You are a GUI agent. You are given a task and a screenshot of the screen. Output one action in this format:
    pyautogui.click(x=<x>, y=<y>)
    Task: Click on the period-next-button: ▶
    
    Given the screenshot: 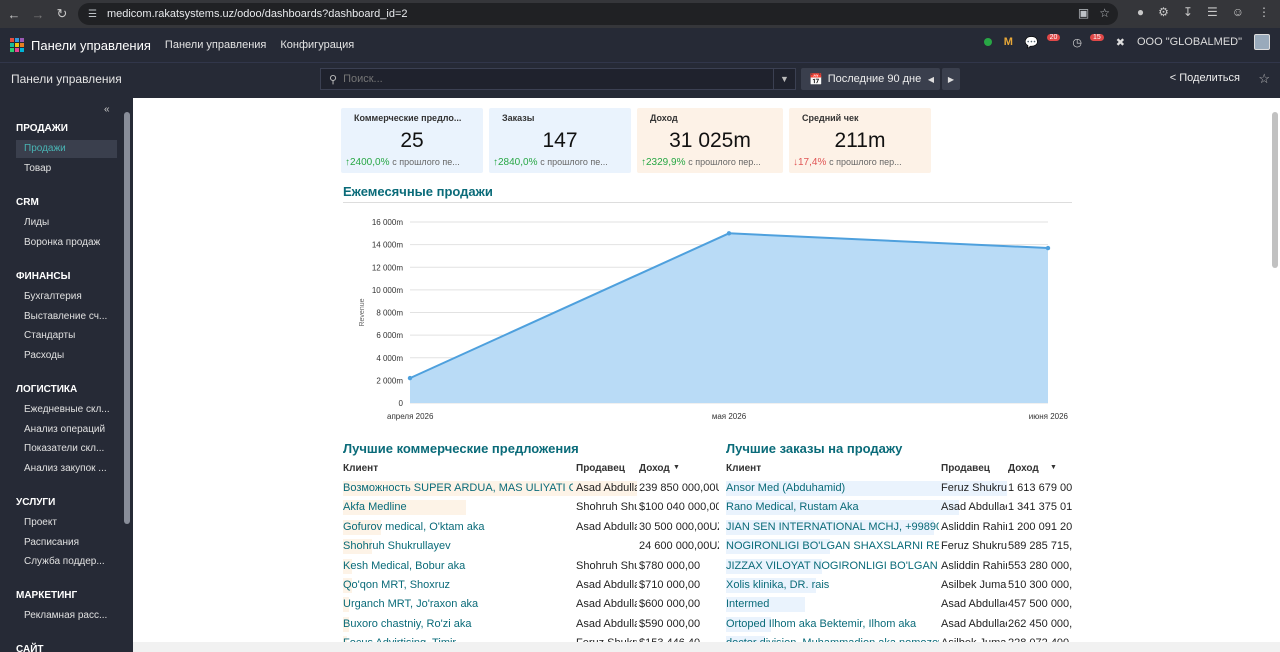 What is the action you would take?
    pyautogui.click(x=951, y=79)
    